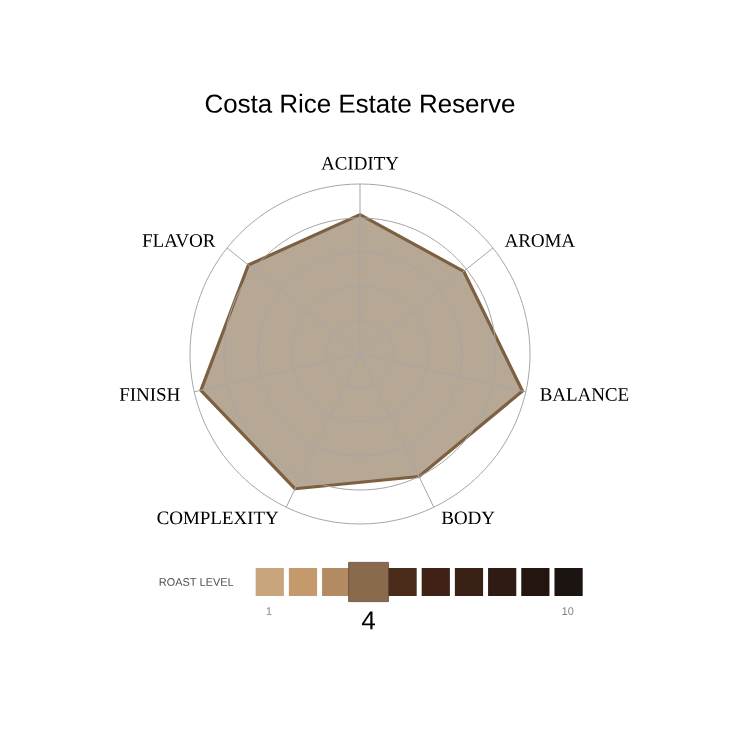 The width and height of the screenshot is (740, 740). I want to click on spoke-label: FINISH, so click(149, 394).